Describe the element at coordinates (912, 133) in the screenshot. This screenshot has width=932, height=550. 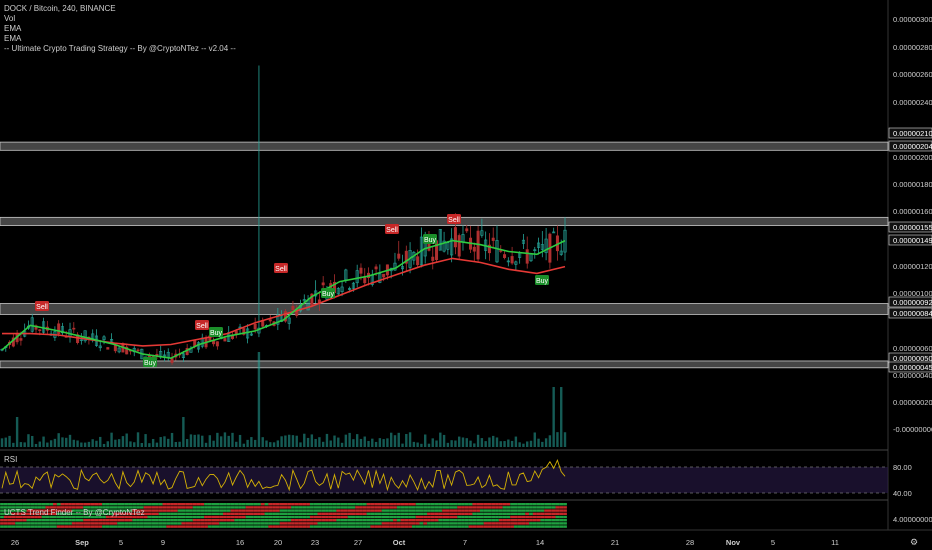
I see `price-box-text: 0.00000210` at that location.